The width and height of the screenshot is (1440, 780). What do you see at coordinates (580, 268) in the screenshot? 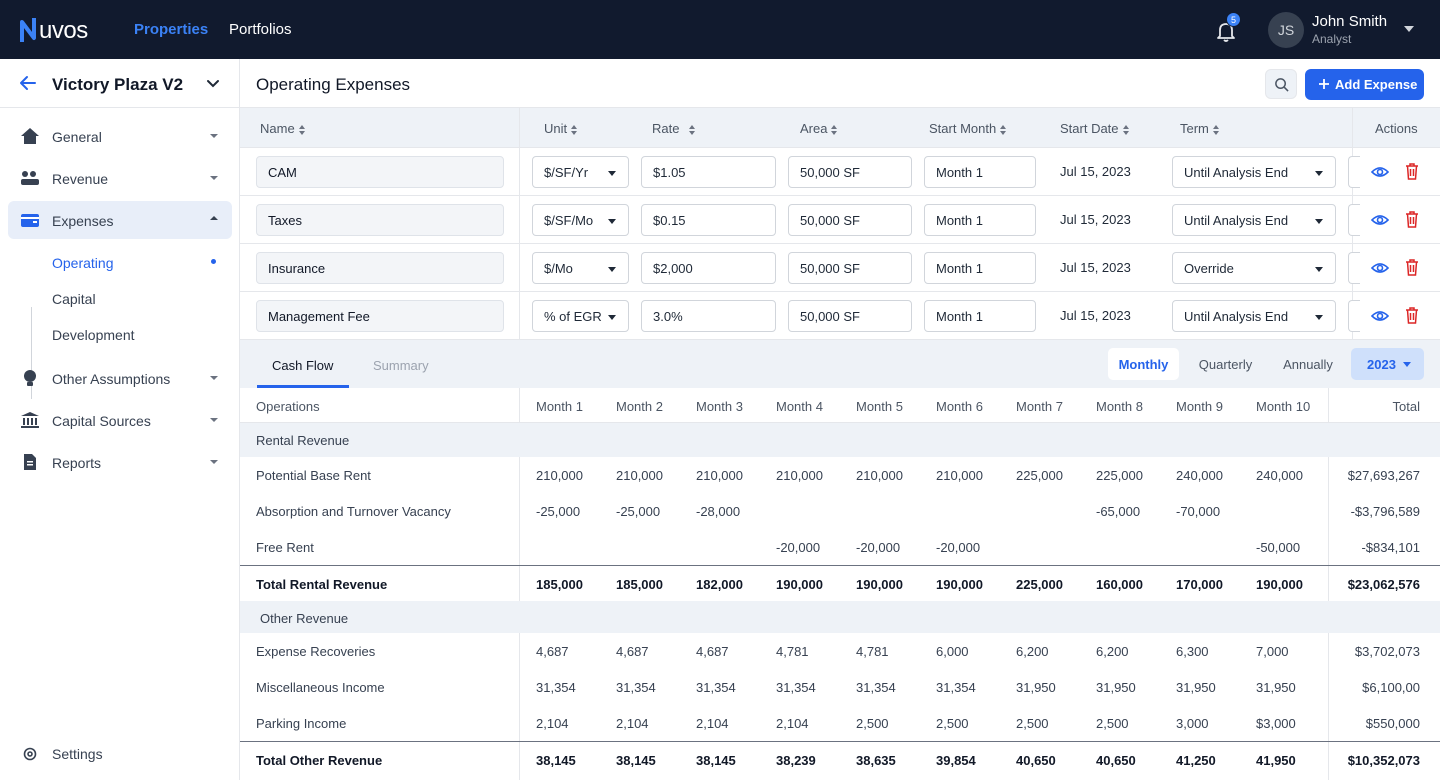
I see `unit-select: $/Mo` at bounding box center [580, 268].